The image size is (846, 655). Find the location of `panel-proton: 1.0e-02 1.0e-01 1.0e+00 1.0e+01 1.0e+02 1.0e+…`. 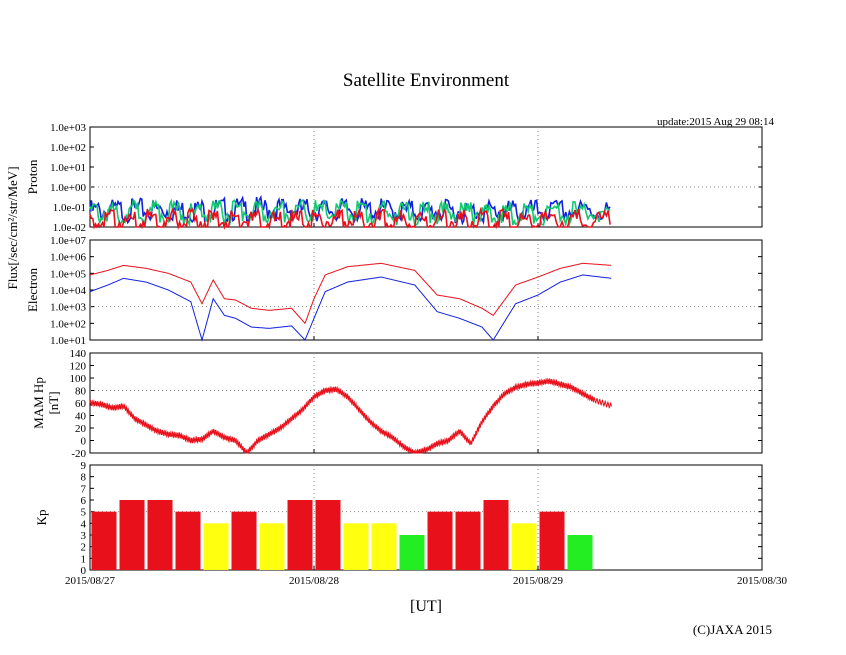

panel-proton: 1.0e-02 1.0e-01 1.0e+00 1.0e+01 1.0e+02 1.0e+… is located at coordinates (394, 178).